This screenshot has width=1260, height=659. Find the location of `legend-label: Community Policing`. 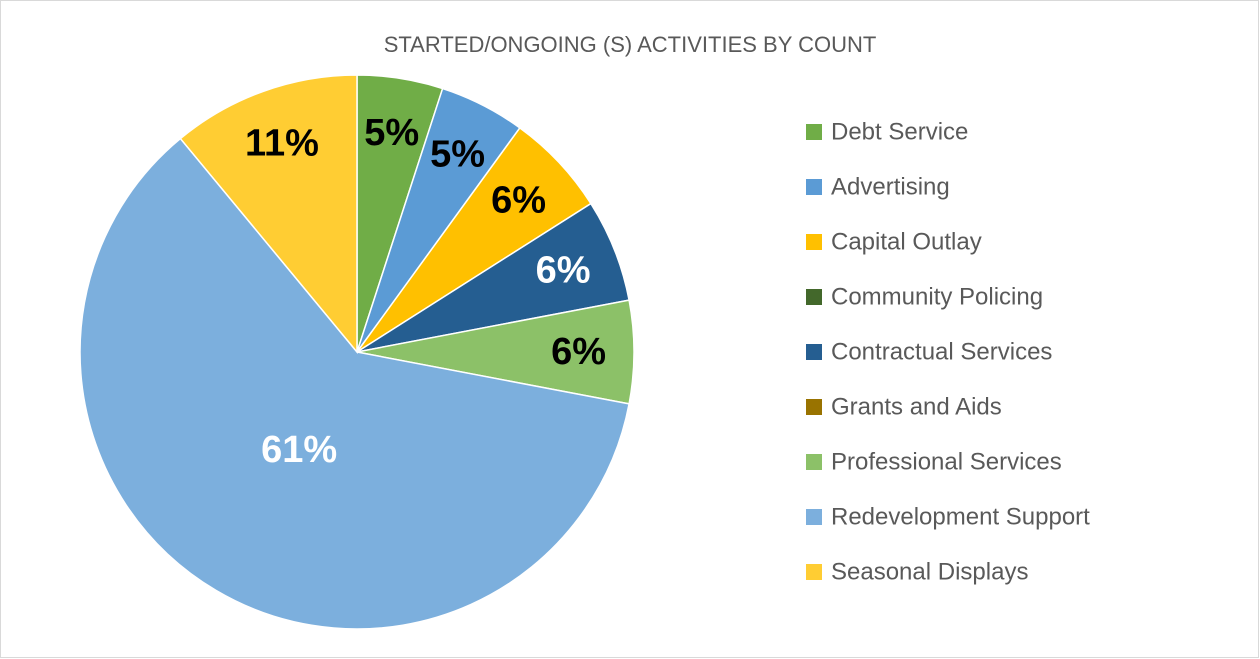

legend-label: Community Policing is located at coordinates (937, 296).